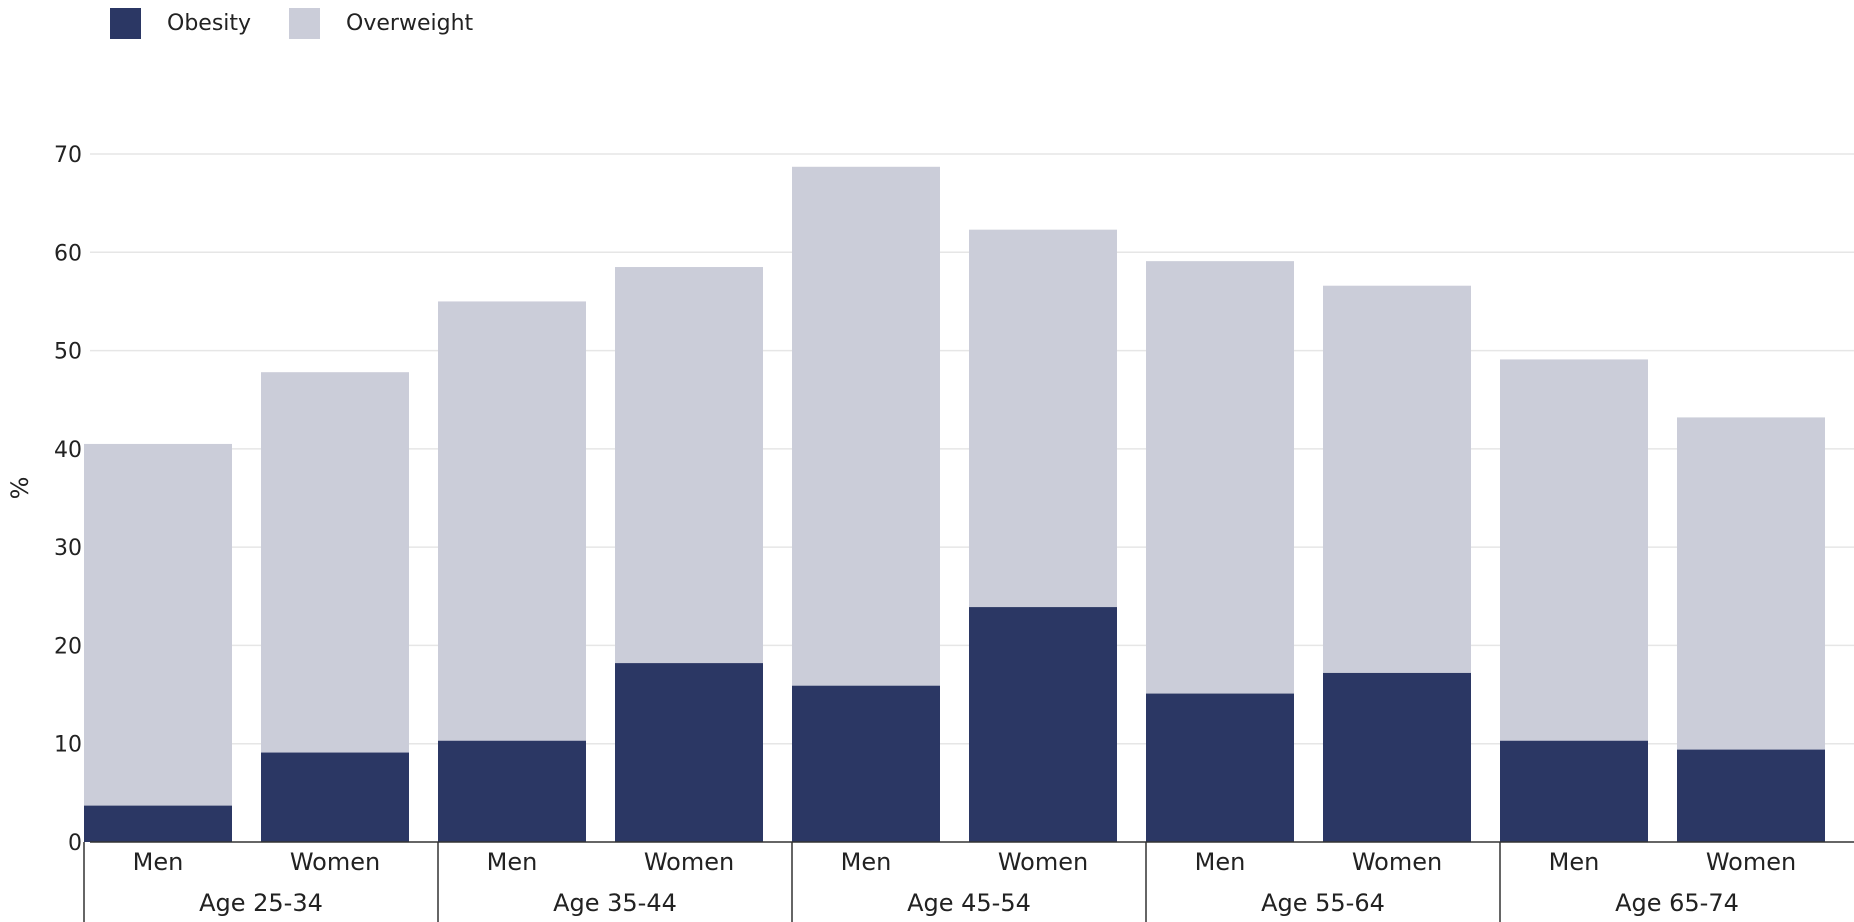 The width and height of the screenshot is (1854, 922). I want to click on y-axis-label: %, so click(20, 488).